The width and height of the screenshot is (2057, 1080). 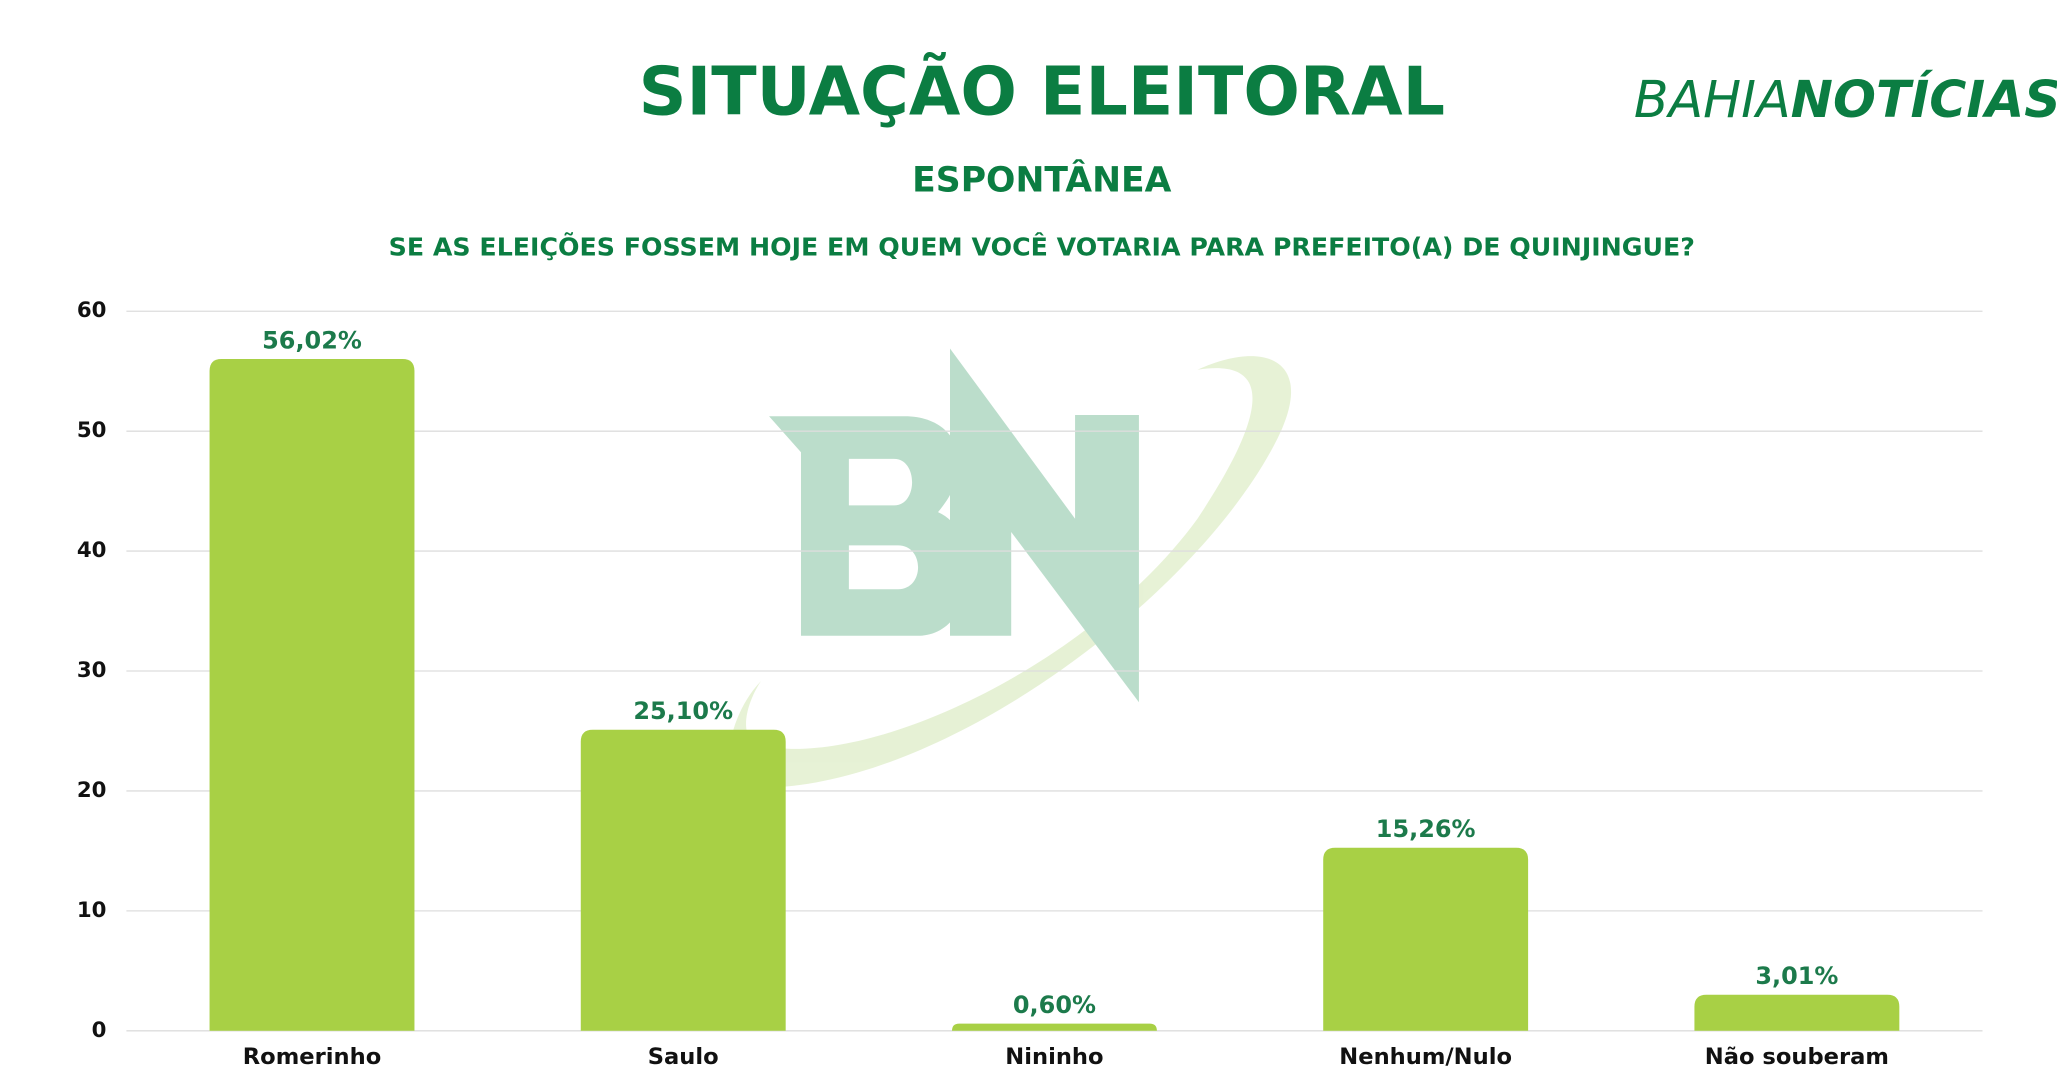 I want to click on logo: BAHIANOTÍCIAS, so click(x=1845, y=99).